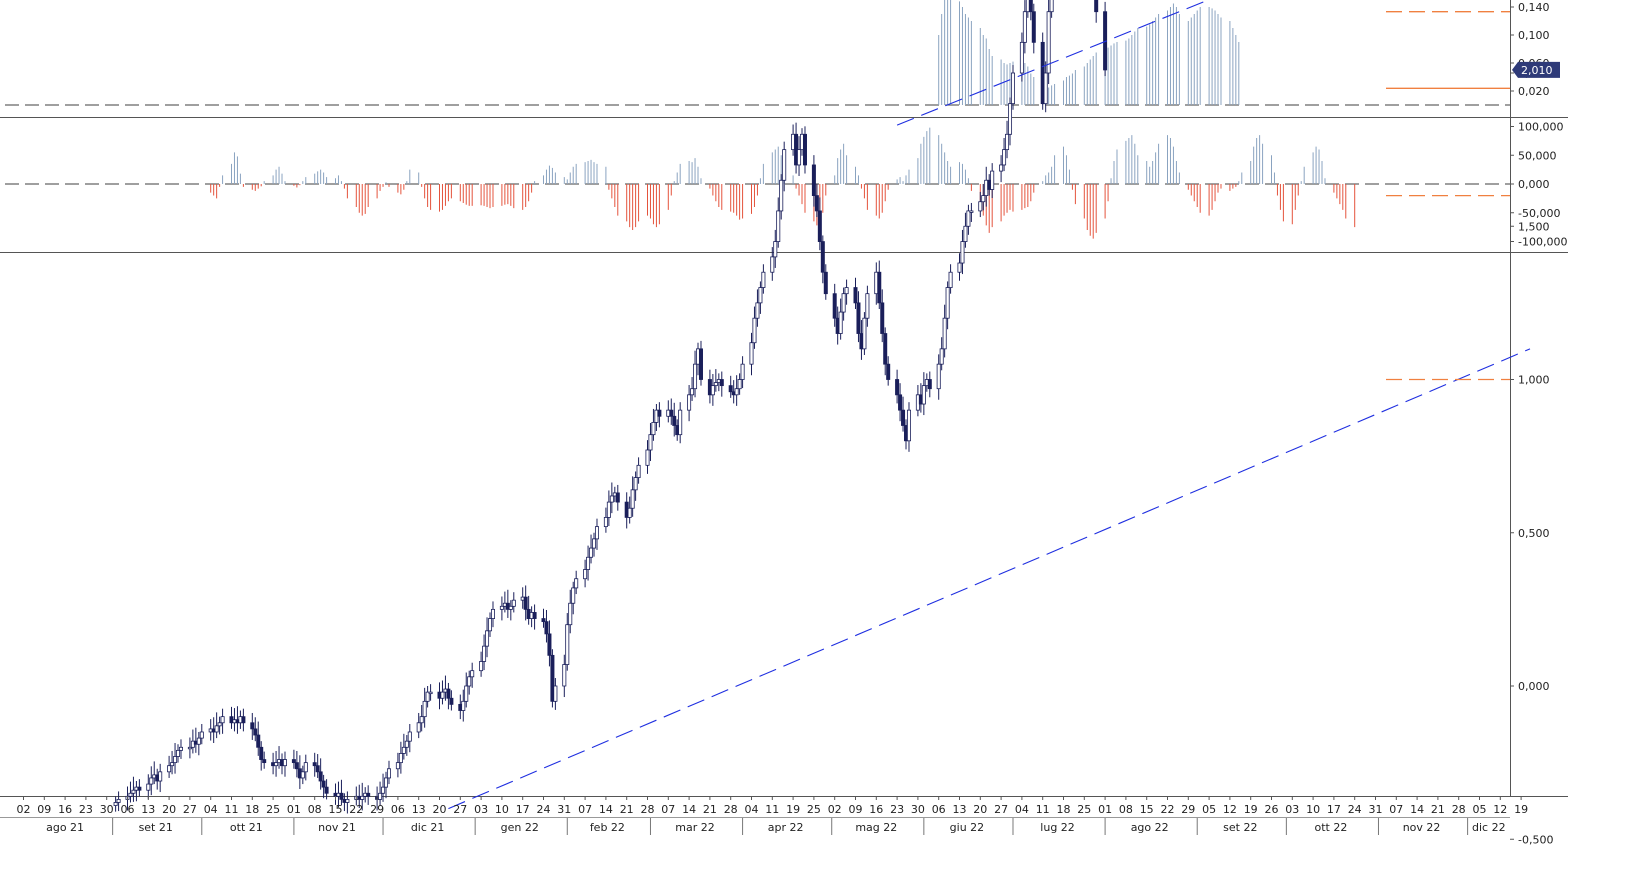 This screenshot has height=871, width=1638. What do you see at coordinates (502, 809) in the screenshot?
I see `x-day-label: 10` at bounding box center [502, 809].